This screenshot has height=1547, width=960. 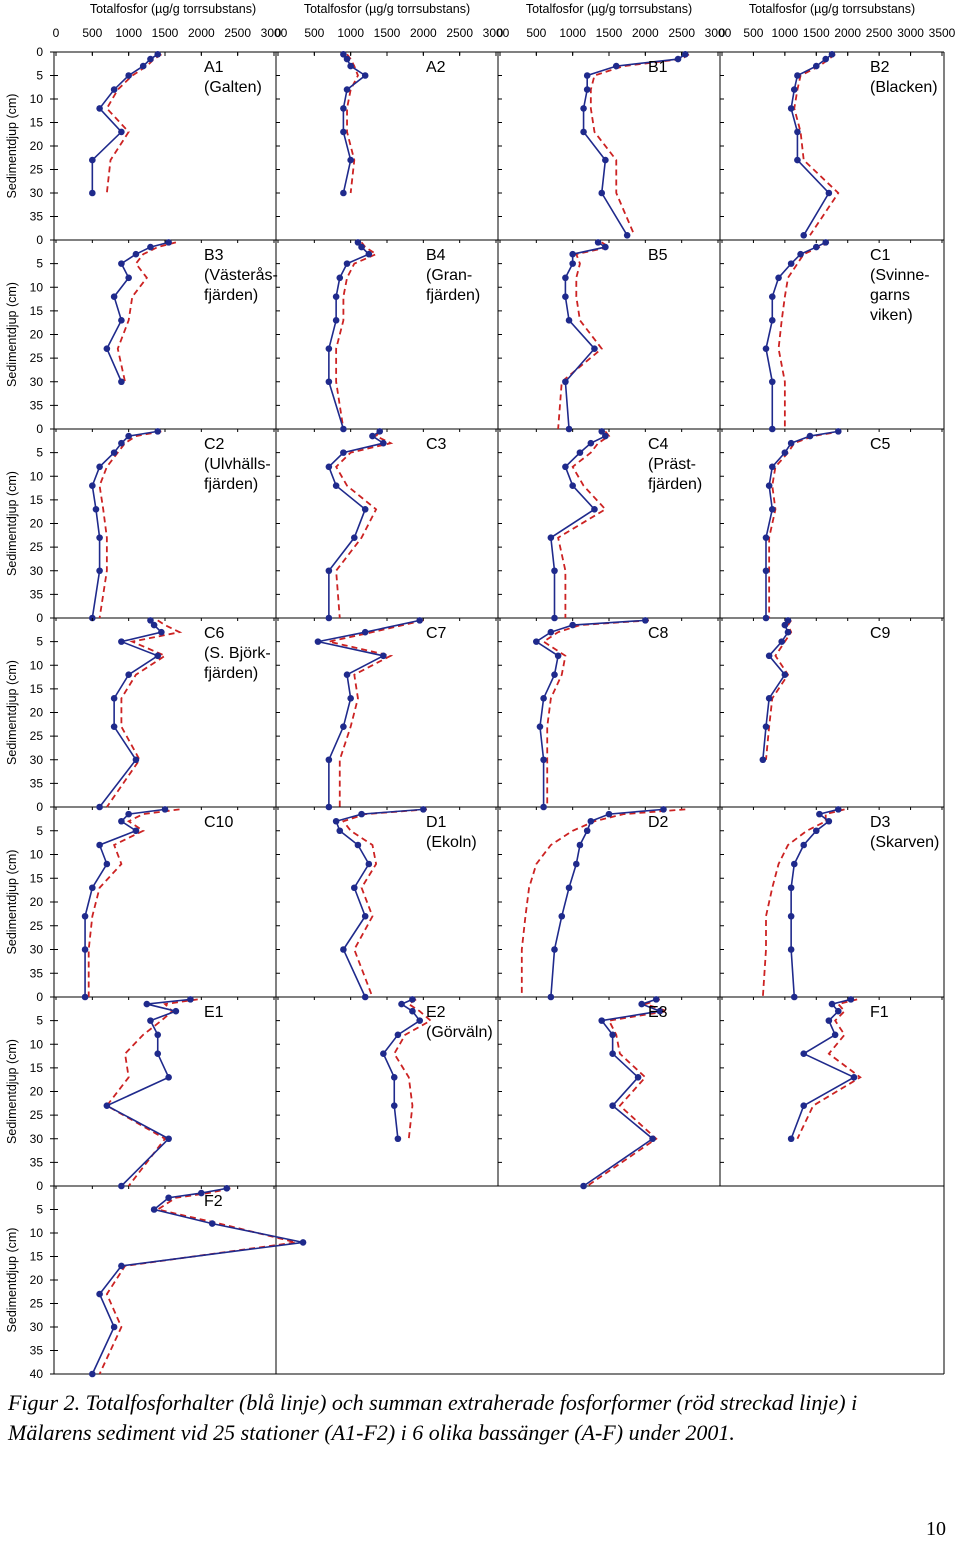 I want to click on y-tick-label: 0, so click(x=39, y=52).